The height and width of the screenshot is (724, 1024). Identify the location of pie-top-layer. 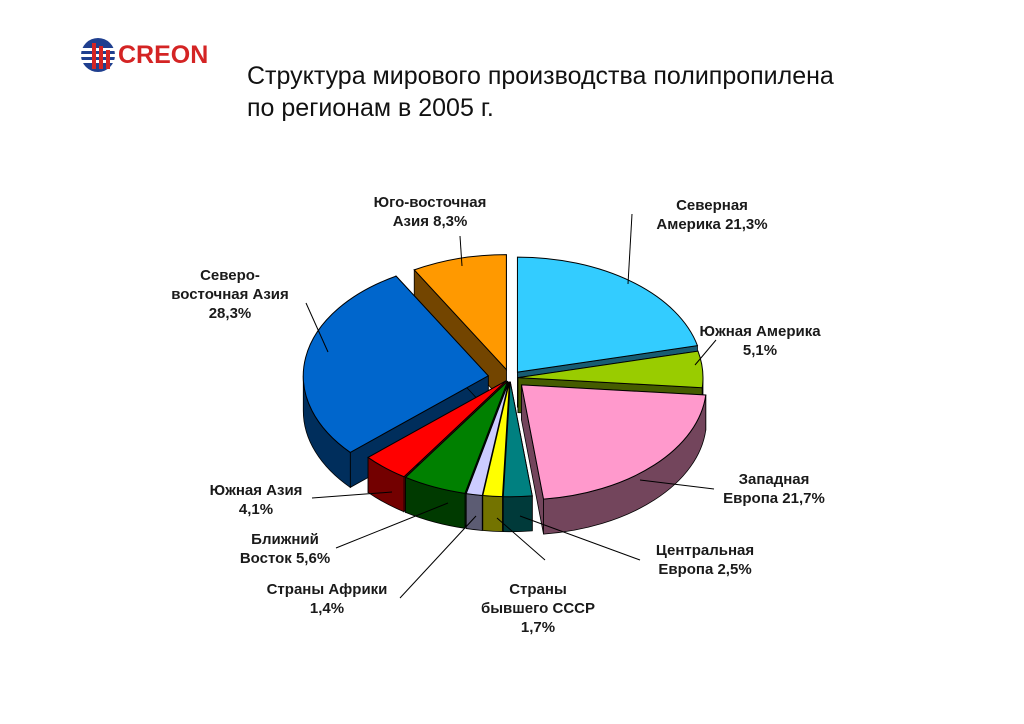
(504, 377).